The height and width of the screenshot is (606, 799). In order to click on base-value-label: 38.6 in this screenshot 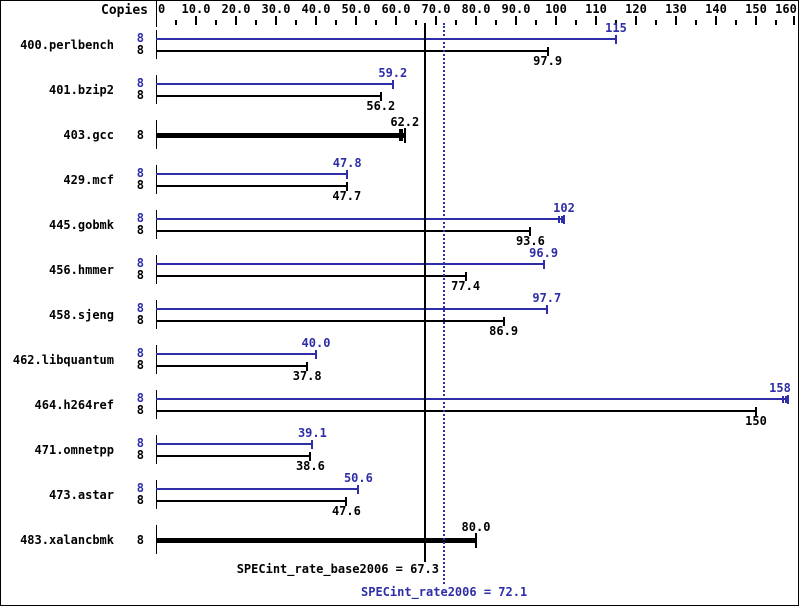, I will do `click(310, 465)`.